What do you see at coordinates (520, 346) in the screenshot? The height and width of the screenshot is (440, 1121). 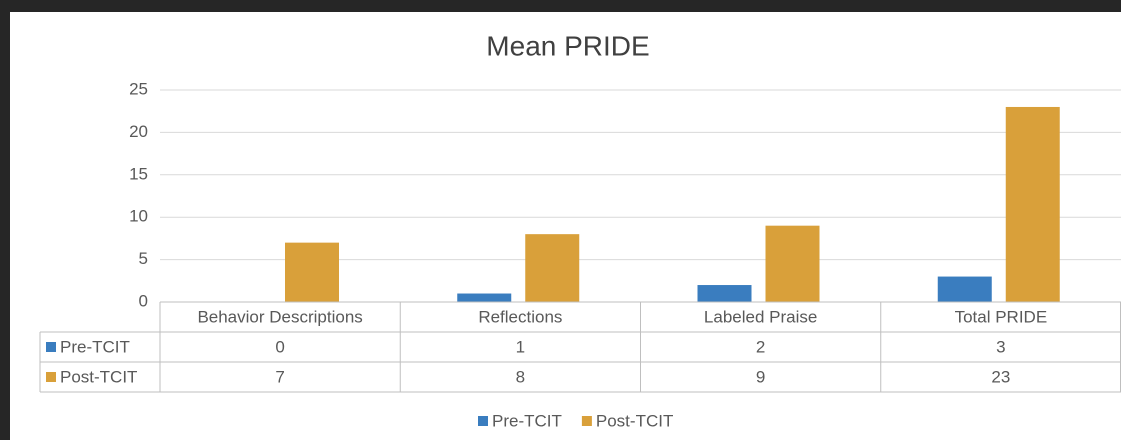 I see `table-value: 1` at bounding box center [520, 346].